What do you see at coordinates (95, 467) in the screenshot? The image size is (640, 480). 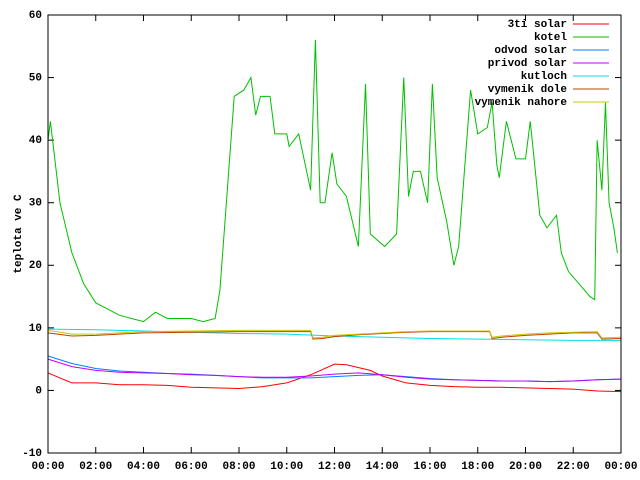 I see `x-tick-label: 02:00` at bounding box center [95, 467].